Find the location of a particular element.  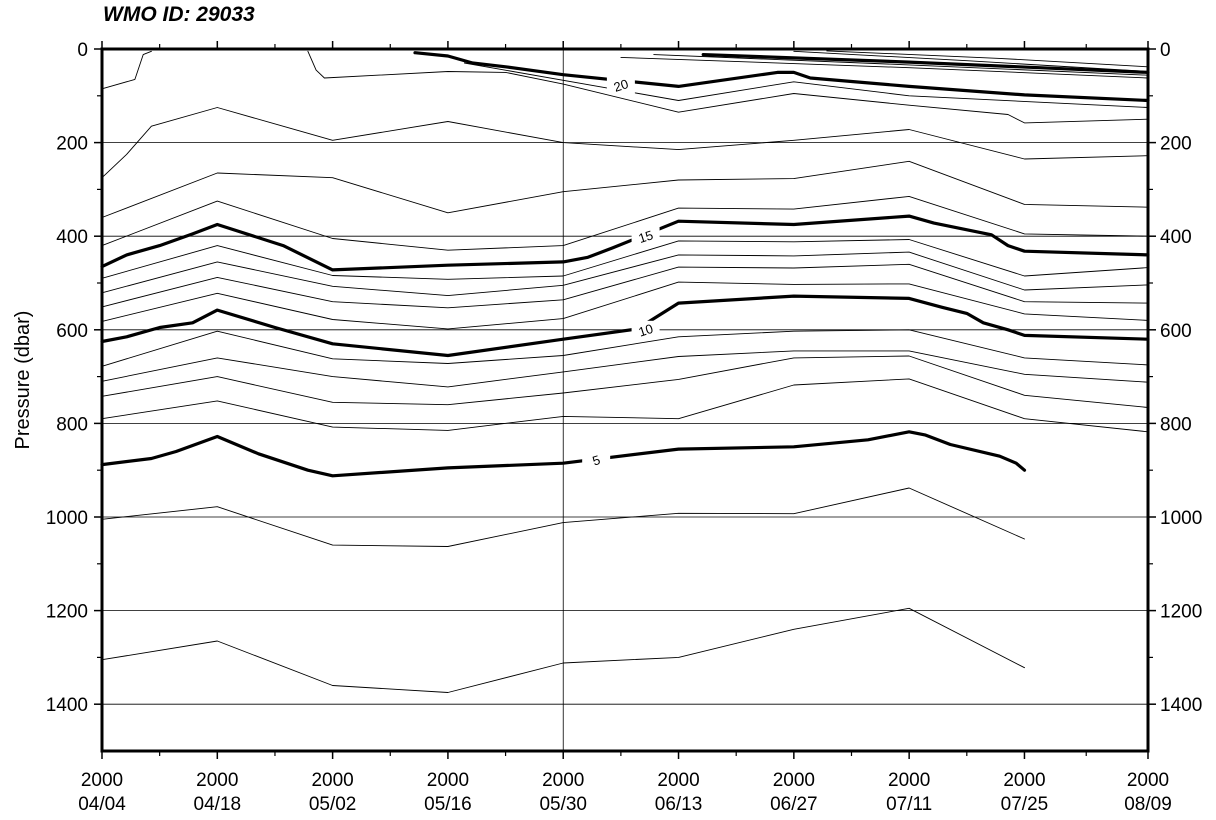

x-tick-label-date: 06/27 is located at coordinates (794, 804).